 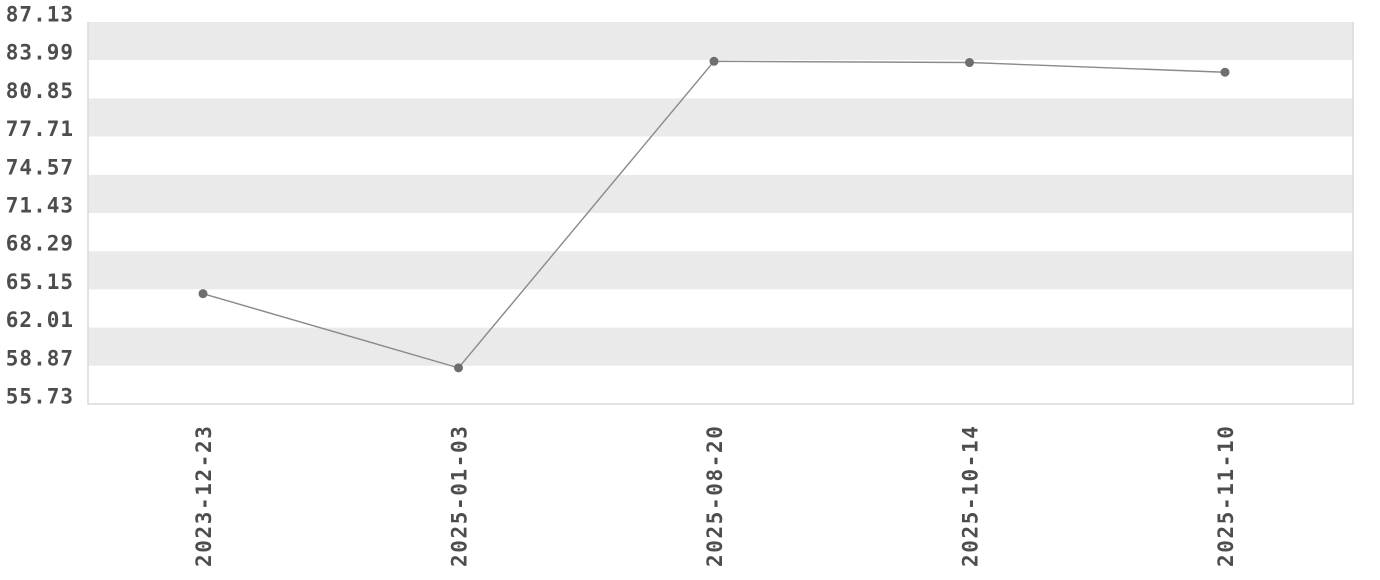 I want to click on y-tick-label: 87.13, so click(x=40, y=15).